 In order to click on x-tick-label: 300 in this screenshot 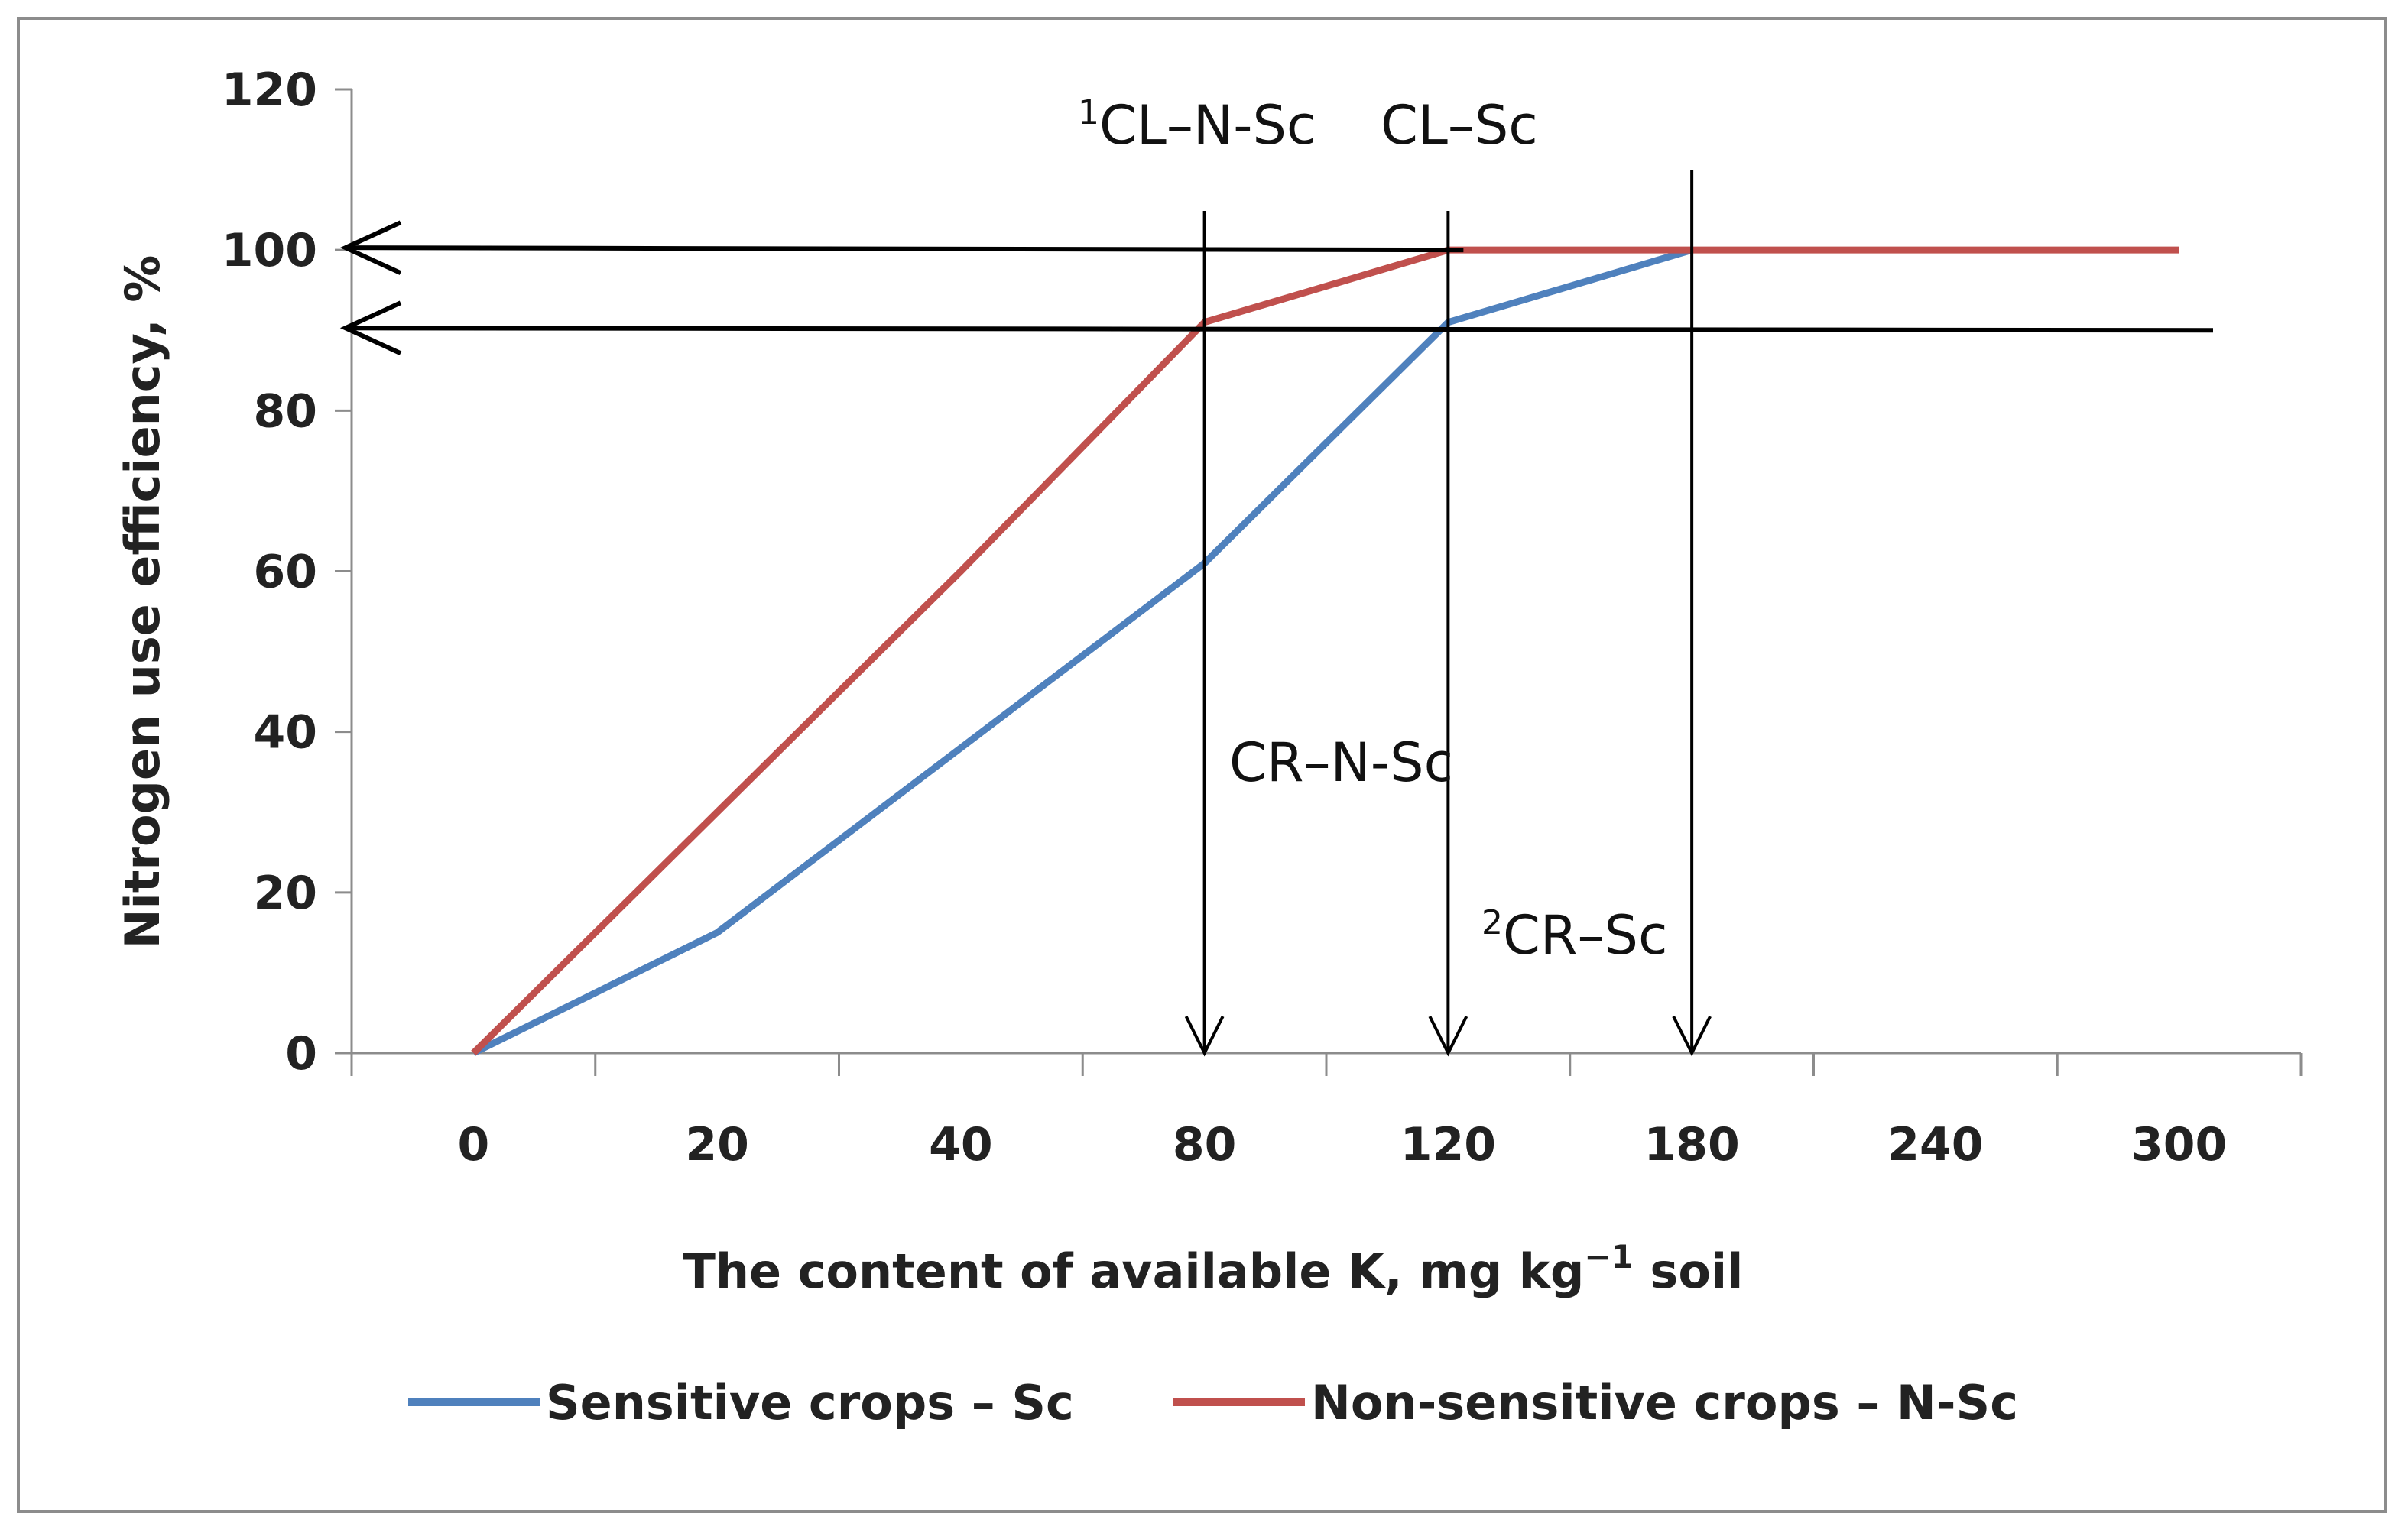, I will do `click(2179, 1145)`.